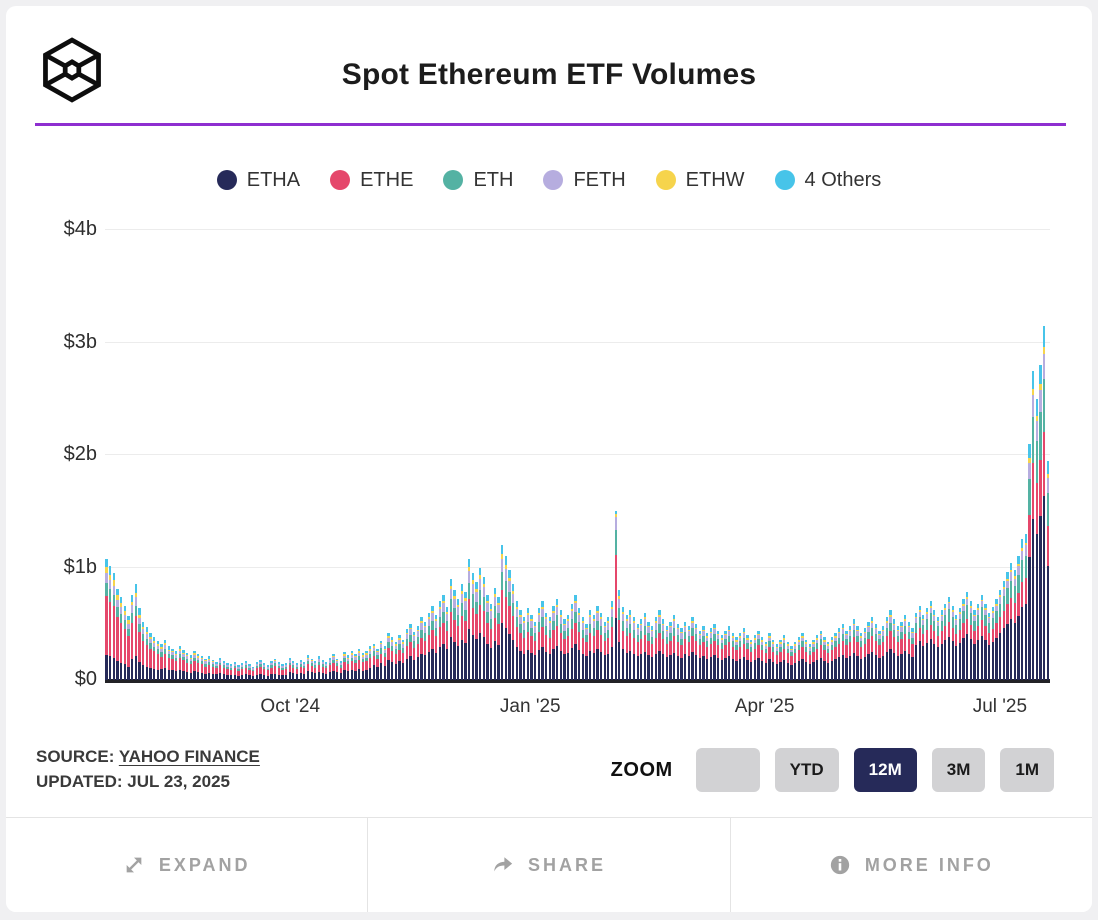  I want to click on legend-item-ethe: ETHE, so click(371, 180).